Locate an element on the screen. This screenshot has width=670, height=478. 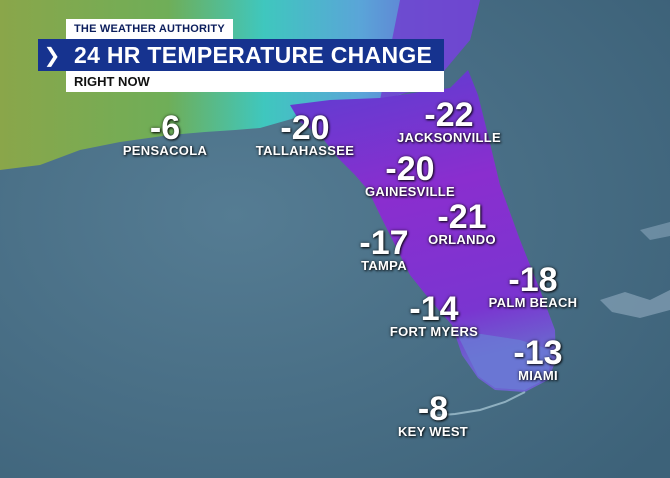
south-florida-lighter is located at coordinates (503, 360).